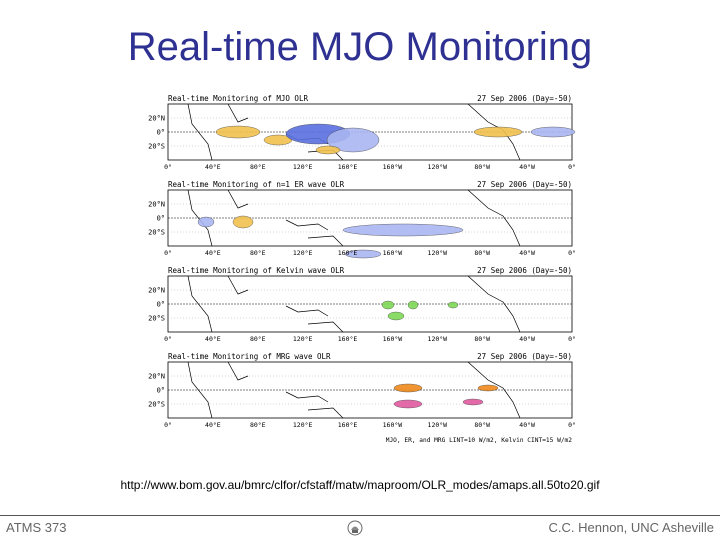 This screenshot has width=720, height=540. What do you see at coordinates (256, 184) in the screenshot?
I see `panel-title: Real-time Monitoring of n=1 ER wave OLR` at bounding box center [256, 184].